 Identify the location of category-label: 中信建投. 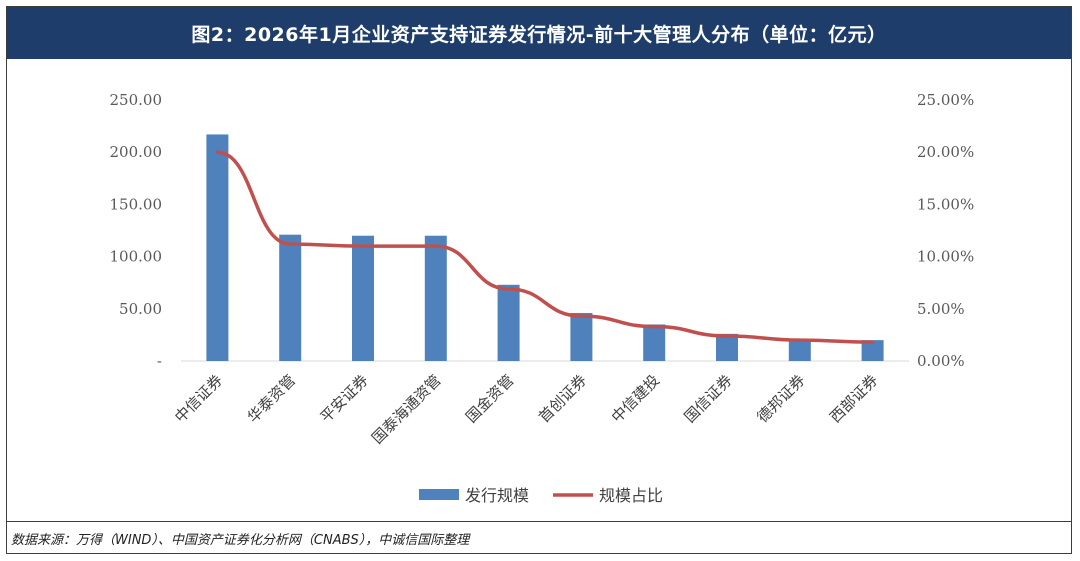
(635, 398).